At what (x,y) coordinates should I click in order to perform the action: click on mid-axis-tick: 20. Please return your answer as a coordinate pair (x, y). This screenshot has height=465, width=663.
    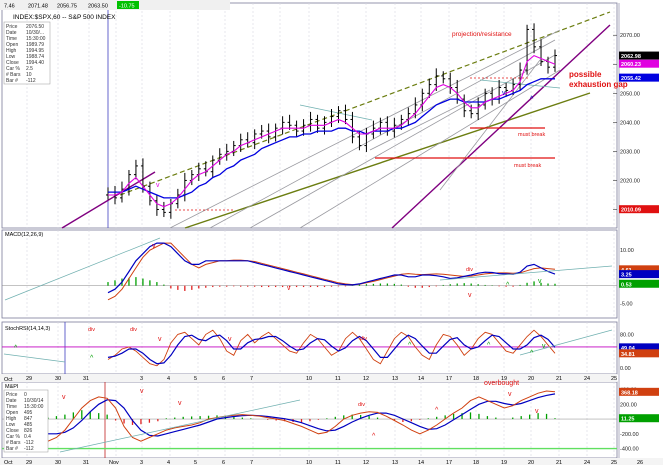
    Looking at the image, I should click on (531, 379).